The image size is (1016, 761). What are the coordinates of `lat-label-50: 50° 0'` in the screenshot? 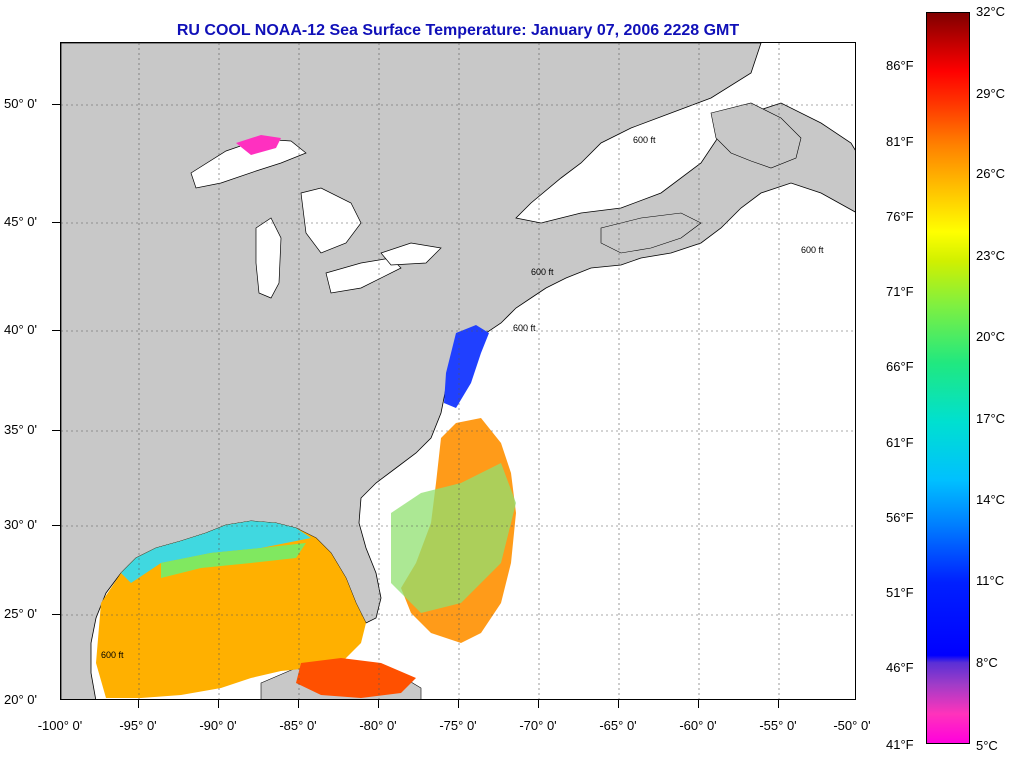 It's located at (20, 103).